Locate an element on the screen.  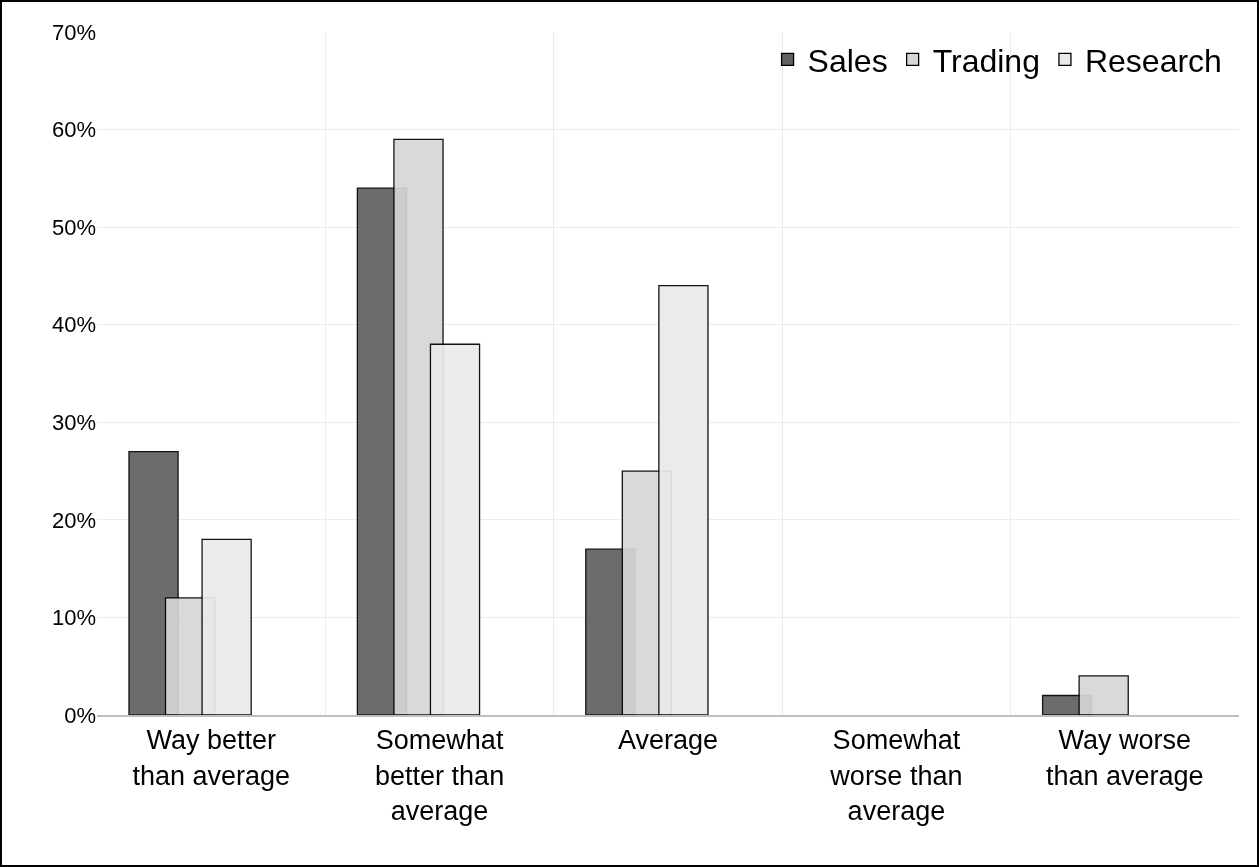
legend-label: Trading is located at coordinates (986, 60).